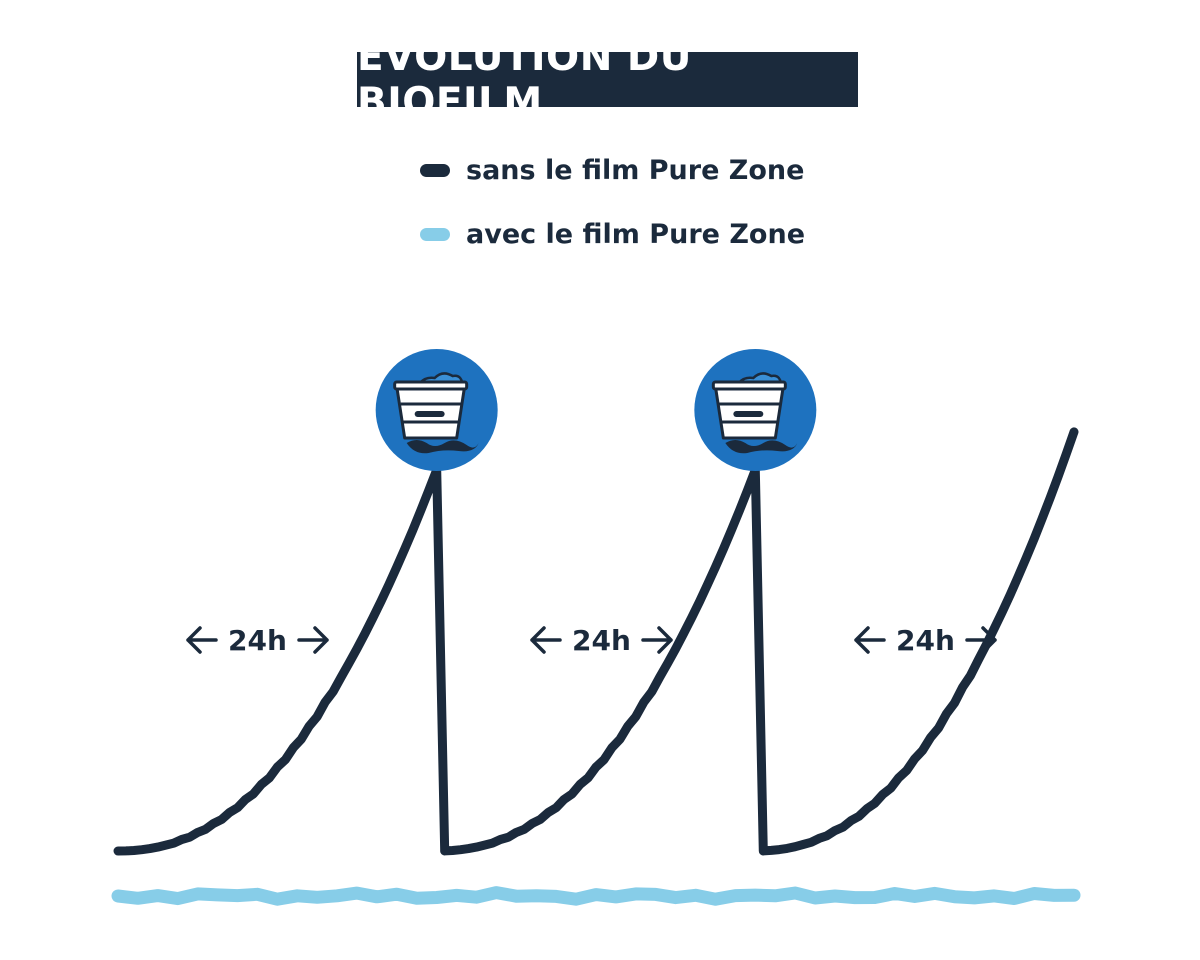  I want to click on interval-label-2: 24h, so click(601, 640).